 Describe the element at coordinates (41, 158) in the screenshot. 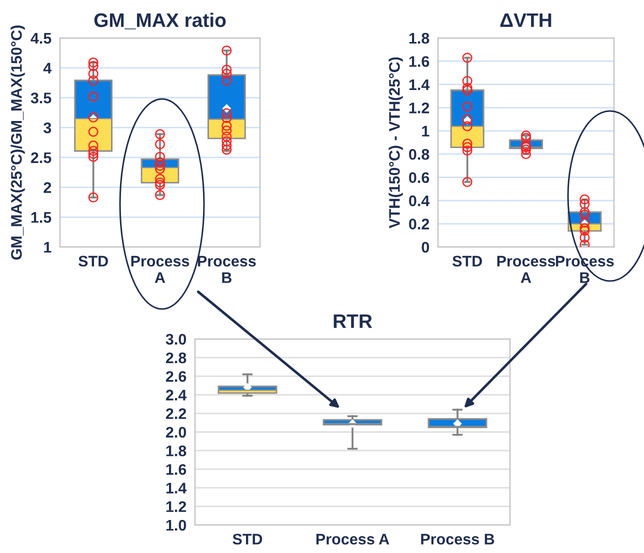

I see `y-tick-label: 2.5` at that location.